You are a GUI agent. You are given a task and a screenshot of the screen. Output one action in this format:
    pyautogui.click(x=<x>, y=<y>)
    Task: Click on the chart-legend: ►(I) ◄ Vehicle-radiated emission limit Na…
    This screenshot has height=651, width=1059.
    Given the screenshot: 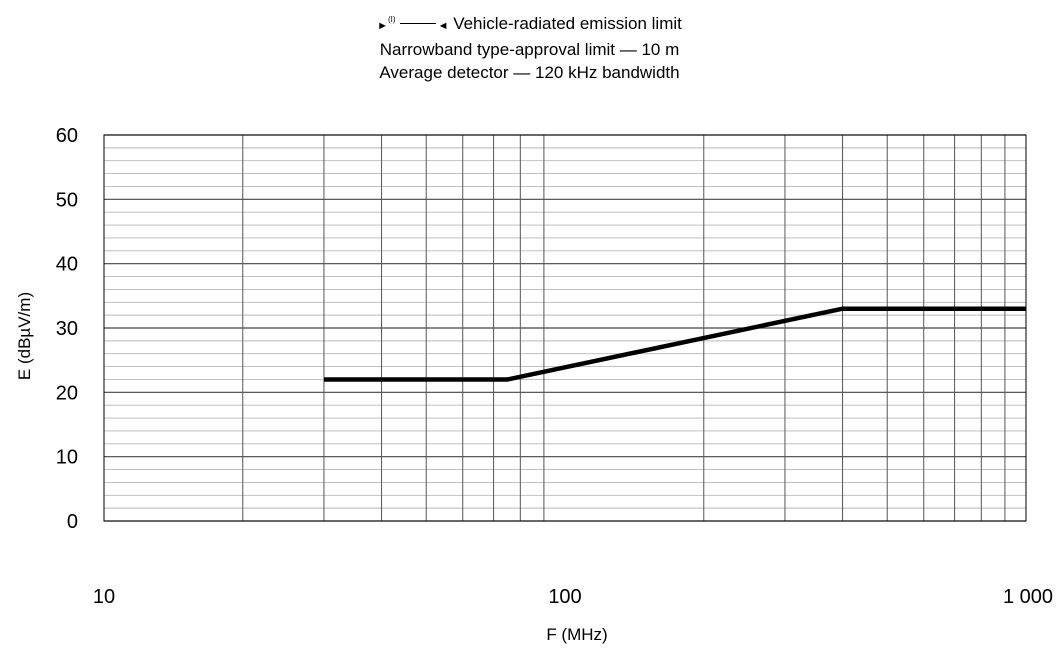 What is the action you would take?
    pyautogui.click(x=529, y=46)
    